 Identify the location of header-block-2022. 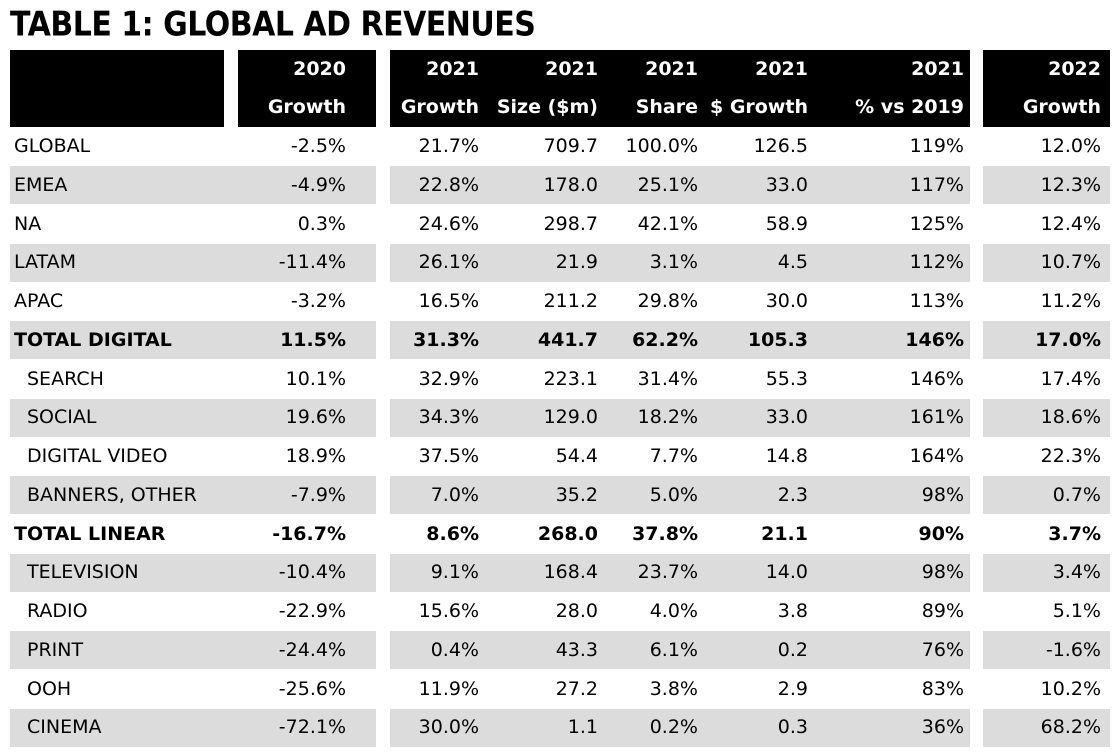
(1046, 88).